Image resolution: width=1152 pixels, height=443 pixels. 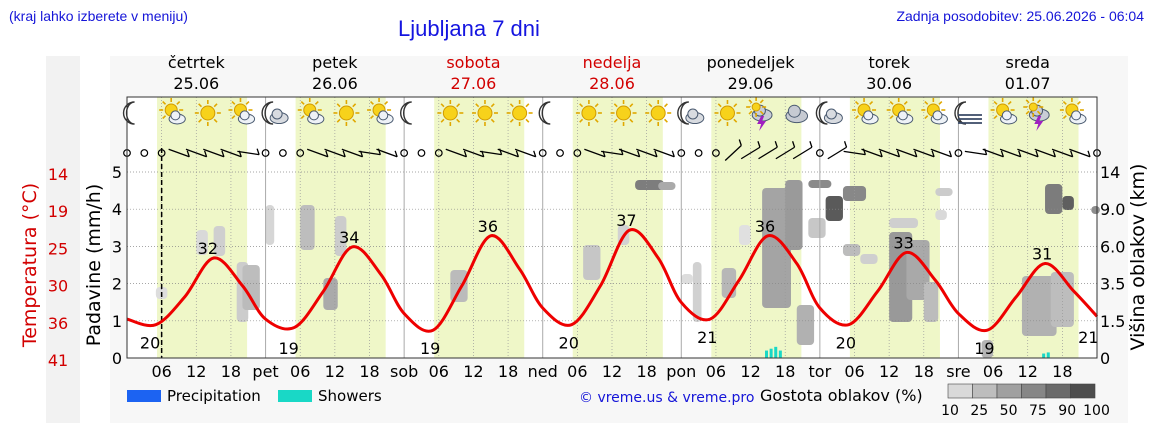 I want to click on day-date: 29.06, so click(x=751, y=83).